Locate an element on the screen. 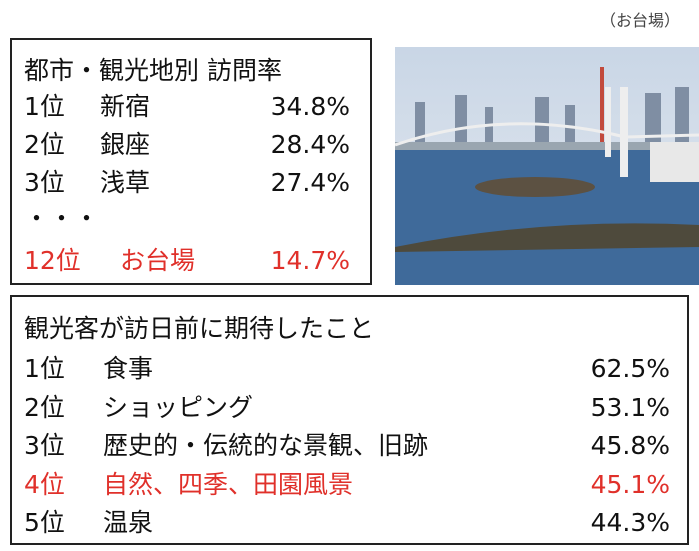 The height and width of the screenshot is (551, 699). item: 歴史的・伝統的な景観、旧跡 is located at coordinates (266, 445).